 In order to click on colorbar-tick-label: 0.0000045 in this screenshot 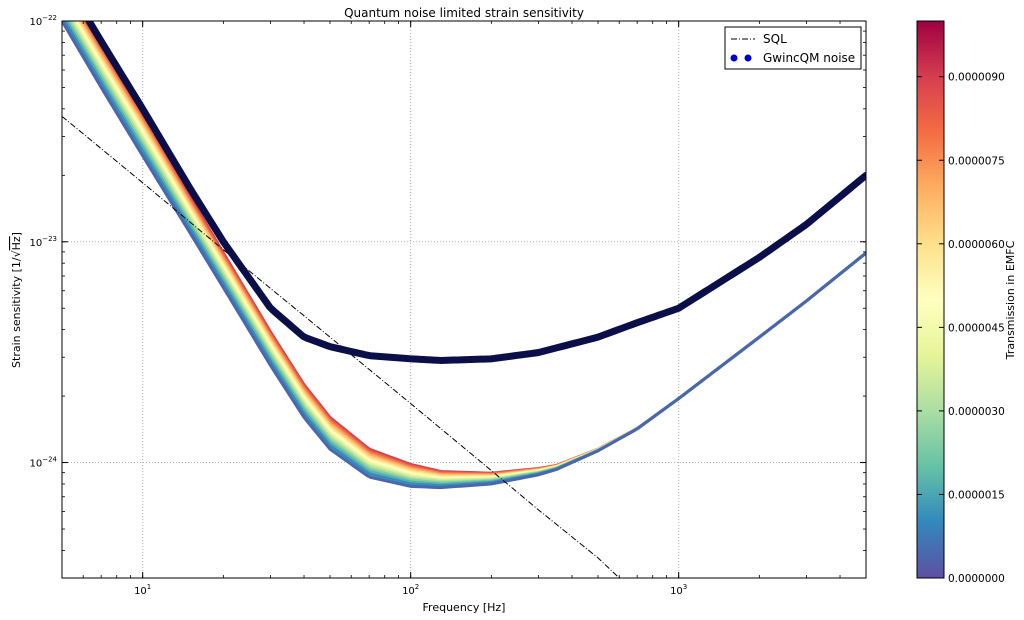, I will do `click(976, 328)`.